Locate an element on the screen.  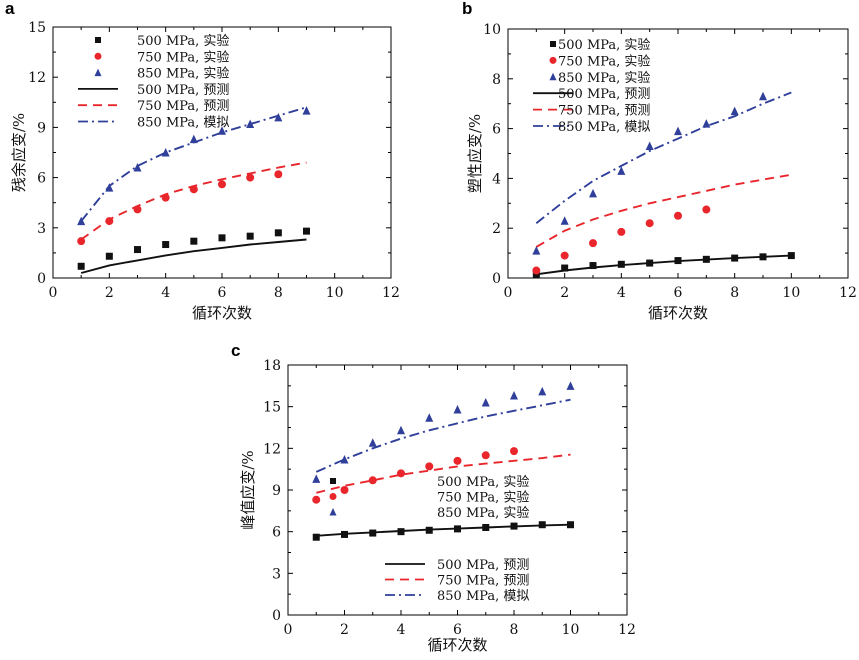
y-tick-label: 18 is located at coordinates (272, 366).